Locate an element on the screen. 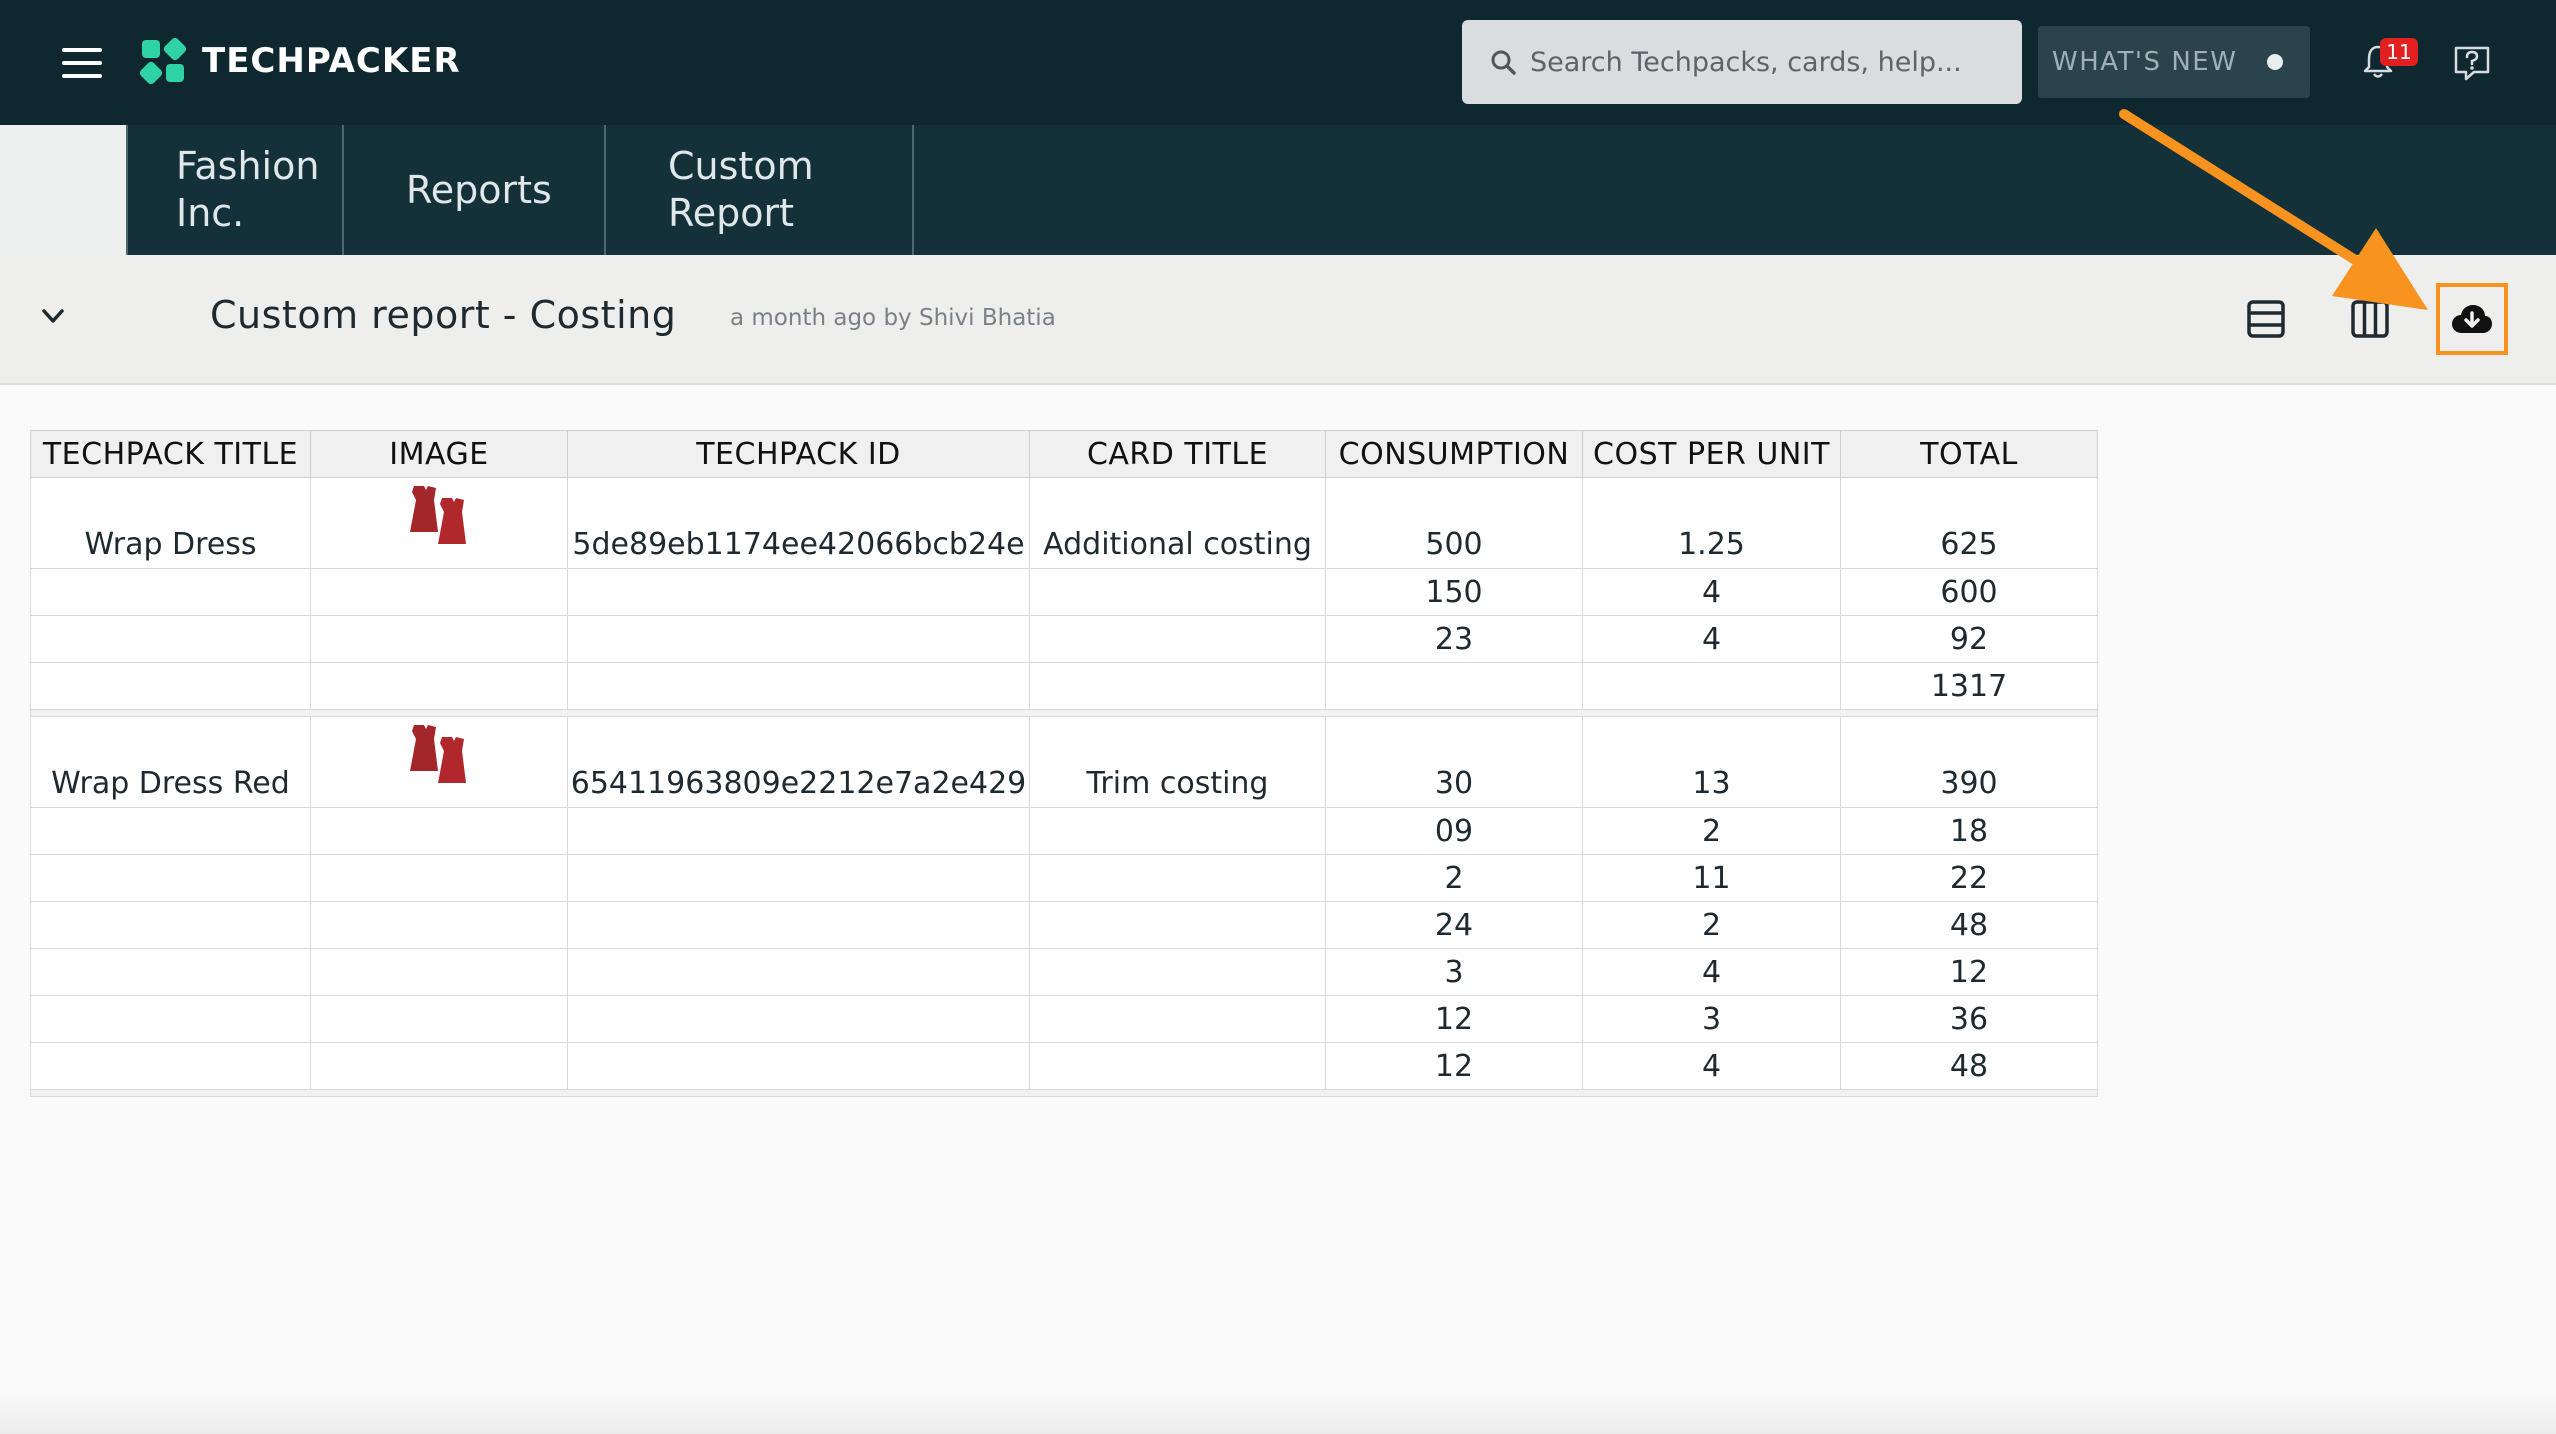 The height and width of the screenshot is (1434, 2556). whats-new-label: WHAT'S NEW is located at coordinates (2145, 62).